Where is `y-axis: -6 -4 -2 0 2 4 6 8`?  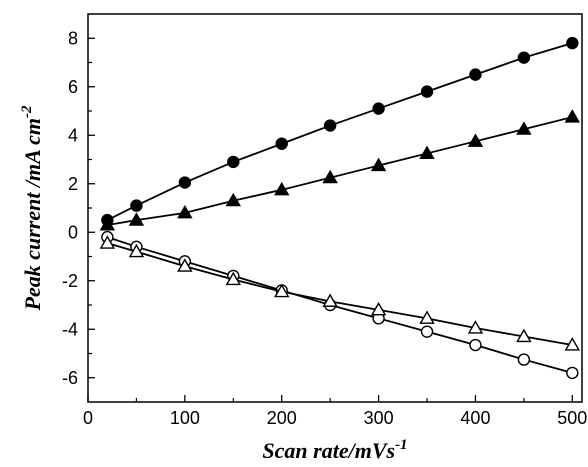
y-axis: -6 -4 -2 0 2 4 6 8 is located at coordinates (78, 208).